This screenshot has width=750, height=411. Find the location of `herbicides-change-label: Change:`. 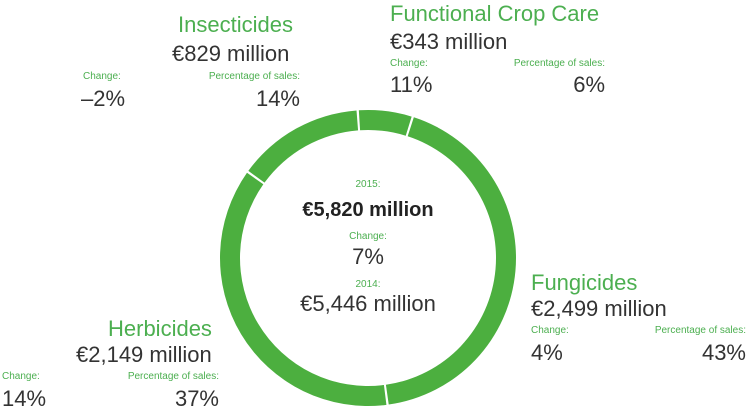

herbicides-change-label: Change: is located at coordinates (21, 376).